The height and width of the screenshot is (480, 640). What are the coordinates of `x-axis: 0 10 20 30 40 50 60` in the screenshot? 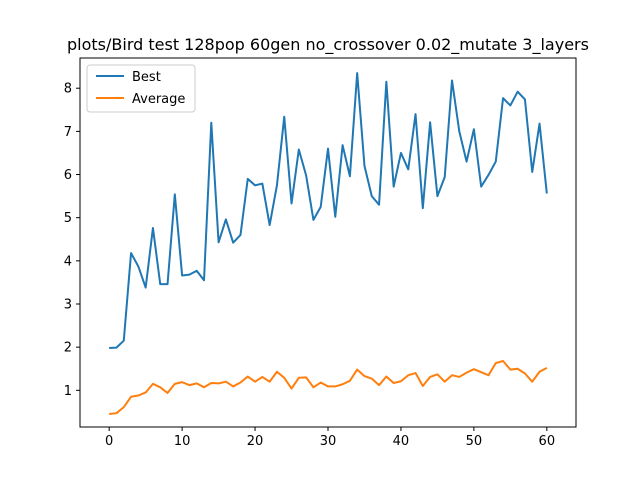 It's located at (330, 438).